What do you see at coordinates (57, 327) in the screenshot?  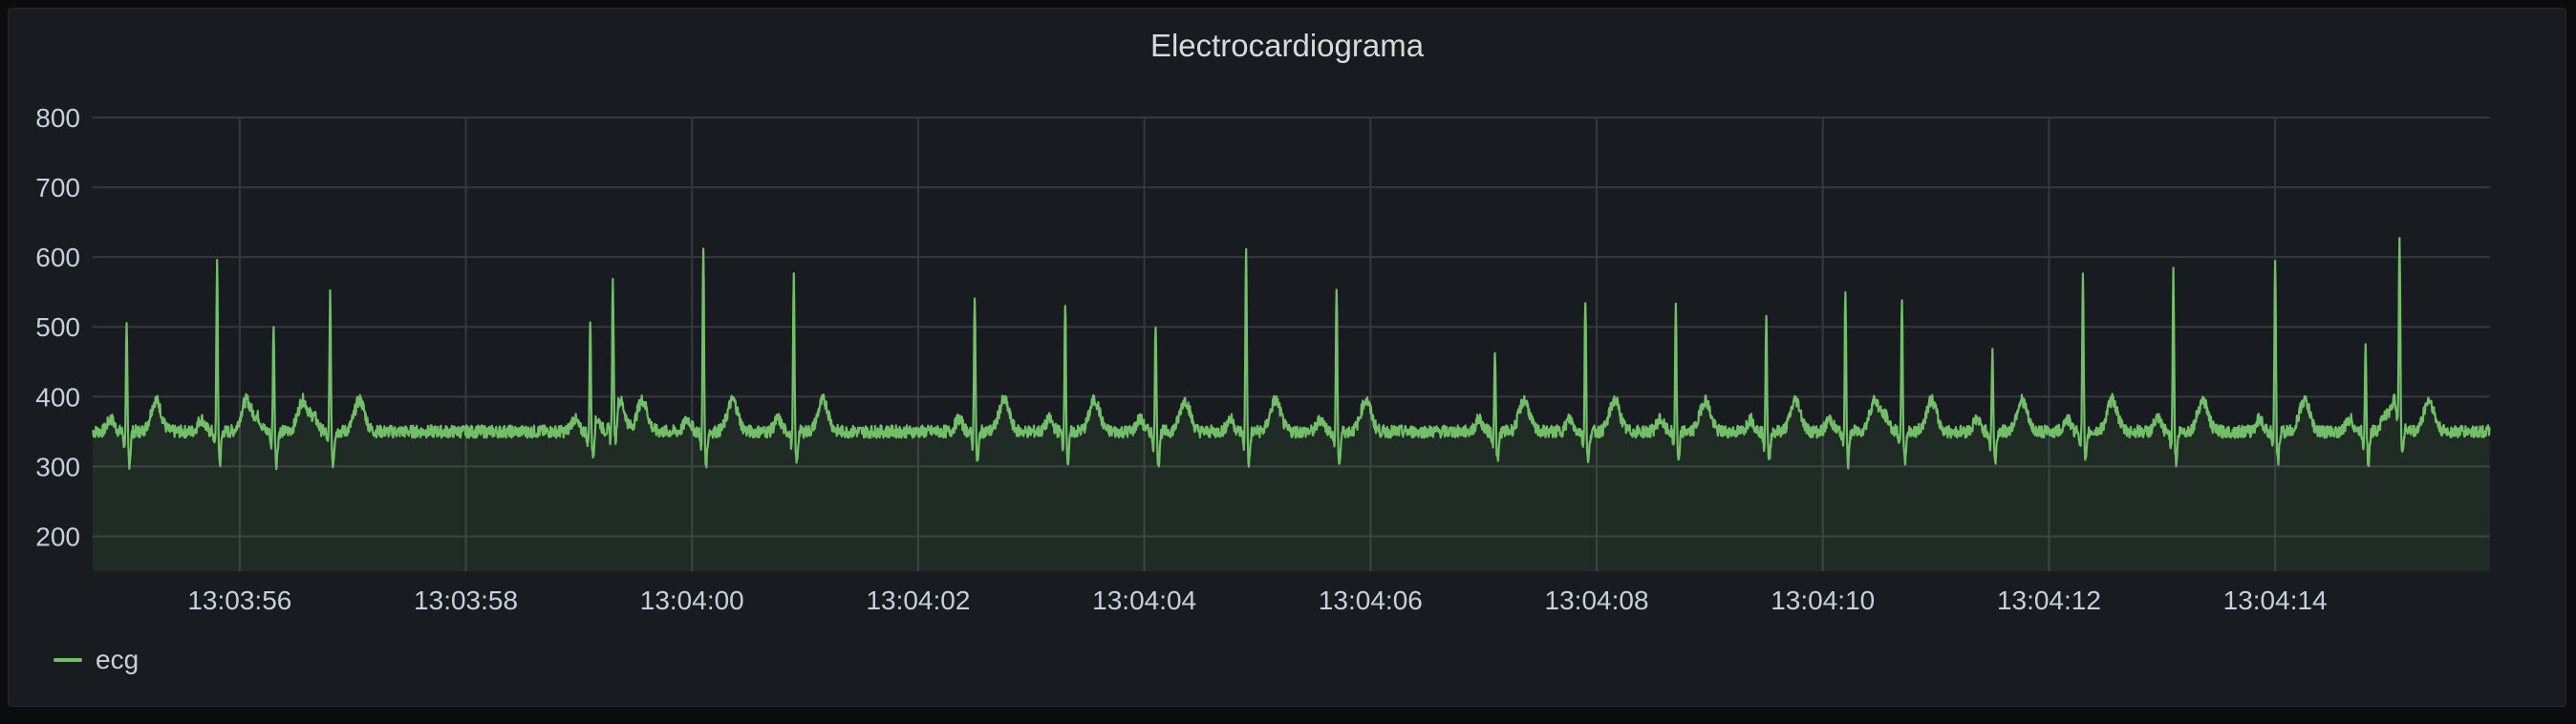 I see `y-tick-label: 500` at bounding box center [57, 327].